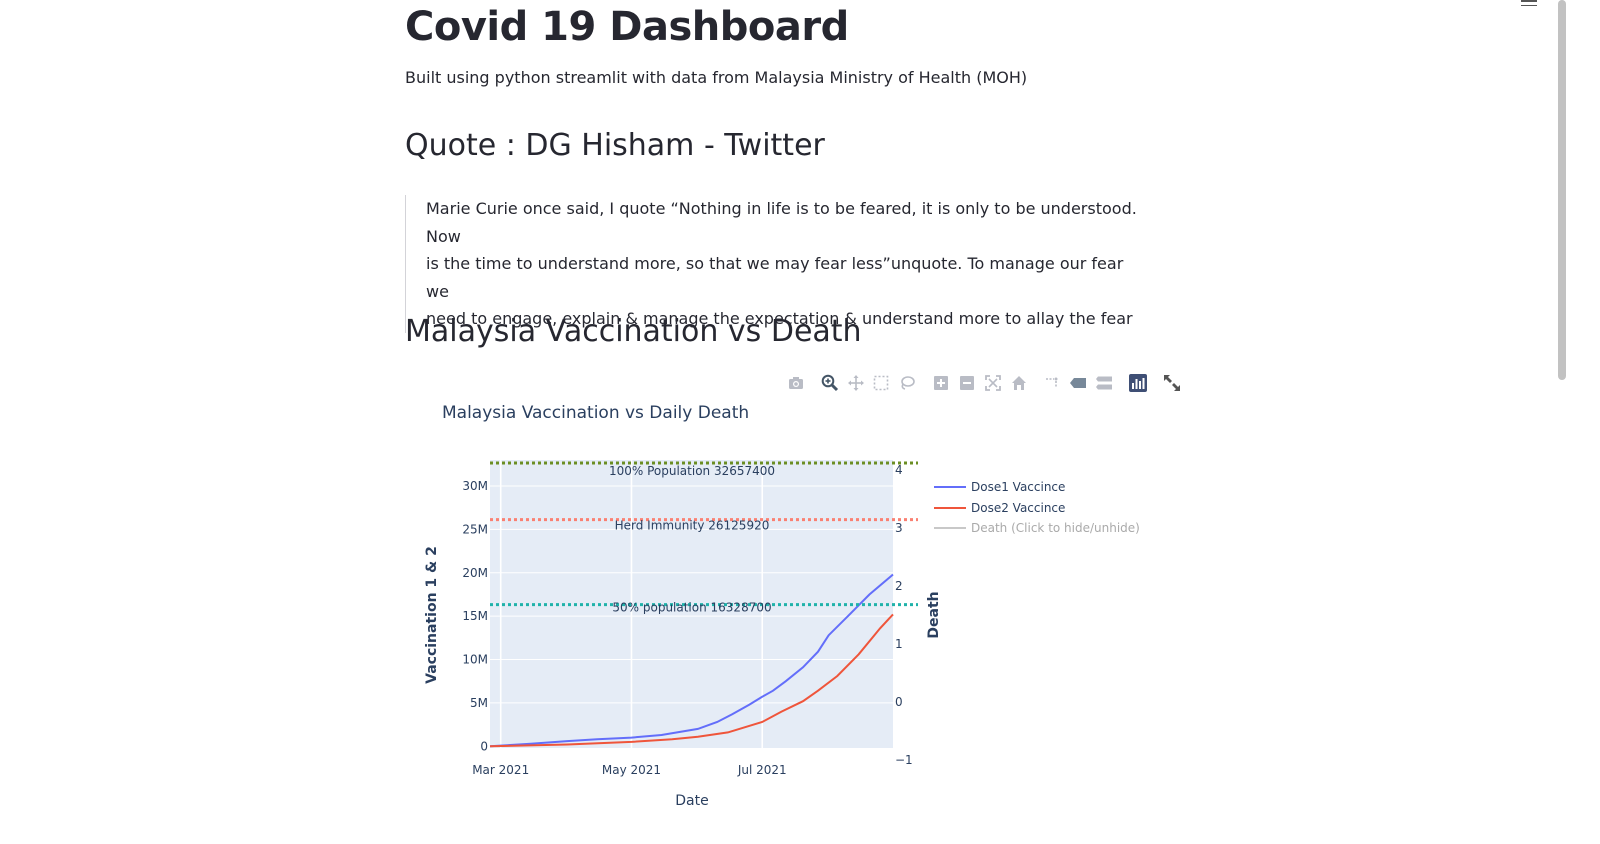  I want to click on fullscreen-icon, so click(1172, 383).